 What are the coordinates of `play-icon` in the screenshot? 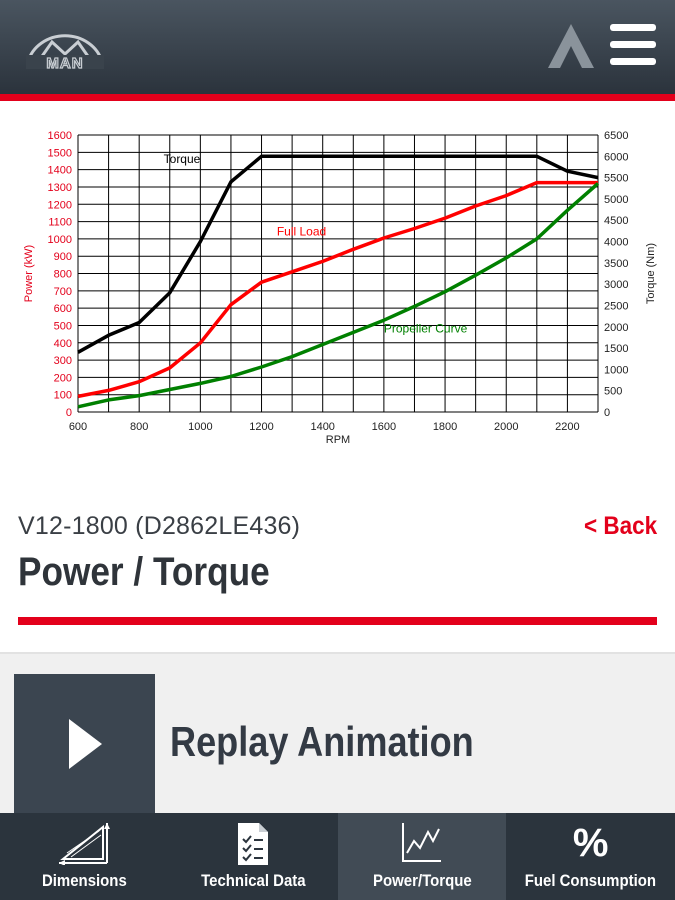 It's located at (85, 744).